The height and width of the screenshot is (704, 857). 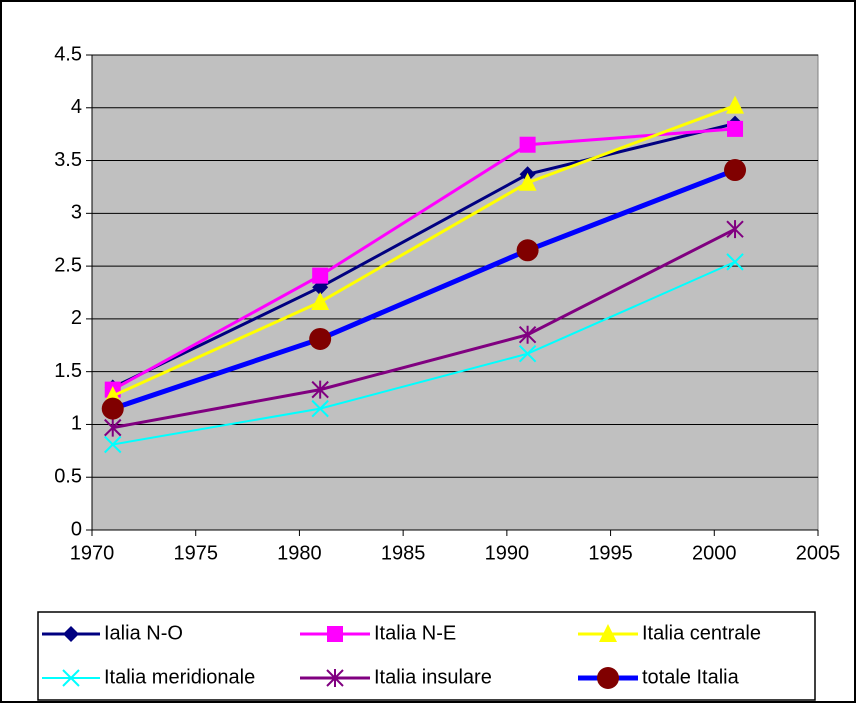 What do you see at coordinates (76, 213) in the screenshot?
I see `y-tick-label: 3` at bounding box center [76, 213].